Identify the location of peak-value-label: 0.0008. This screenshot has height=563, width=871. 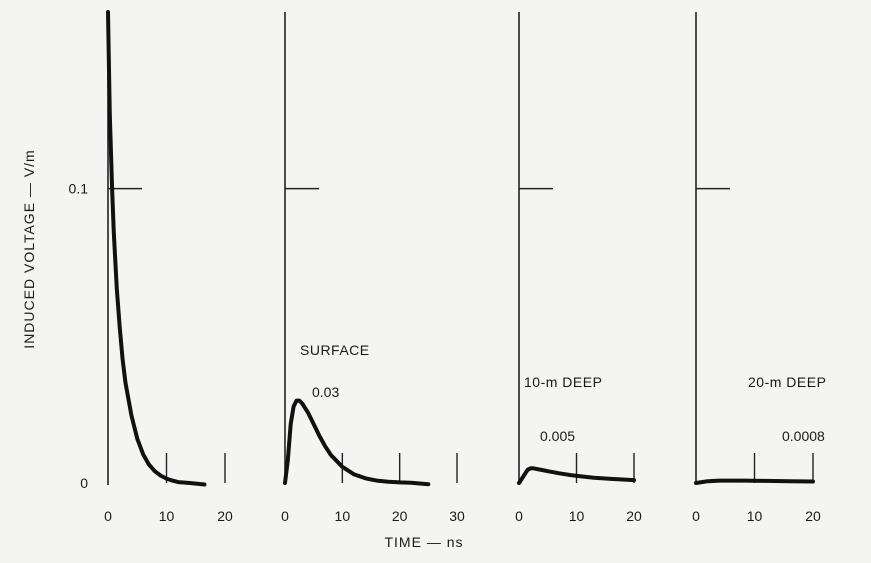
(803, 436).